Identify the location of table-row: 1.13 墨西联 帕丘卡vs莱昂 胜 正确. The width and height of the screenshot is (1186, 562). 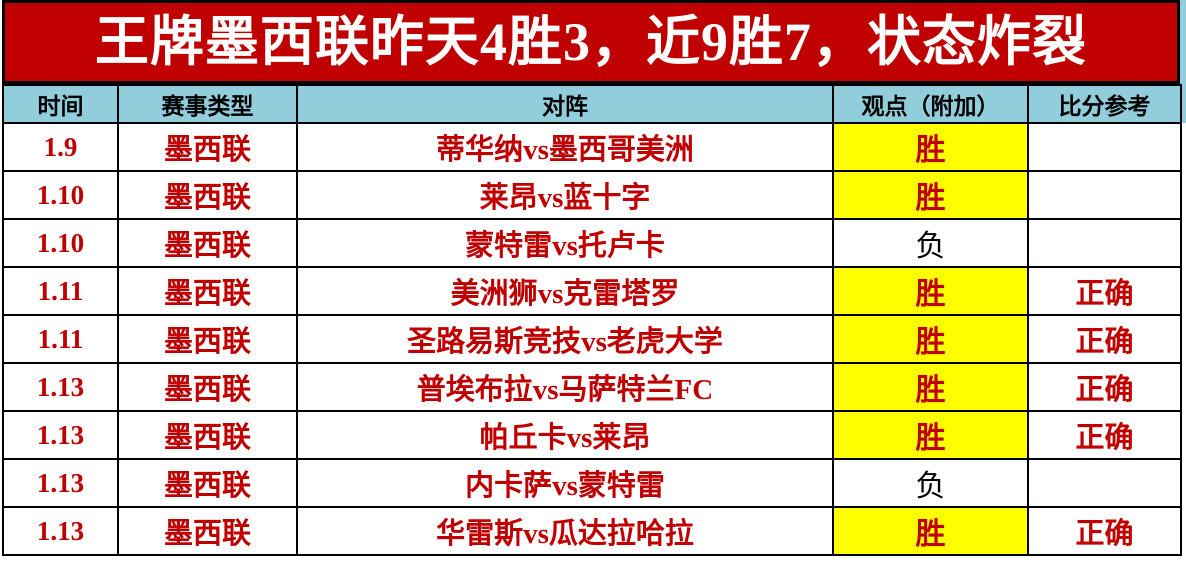
(592, 435).